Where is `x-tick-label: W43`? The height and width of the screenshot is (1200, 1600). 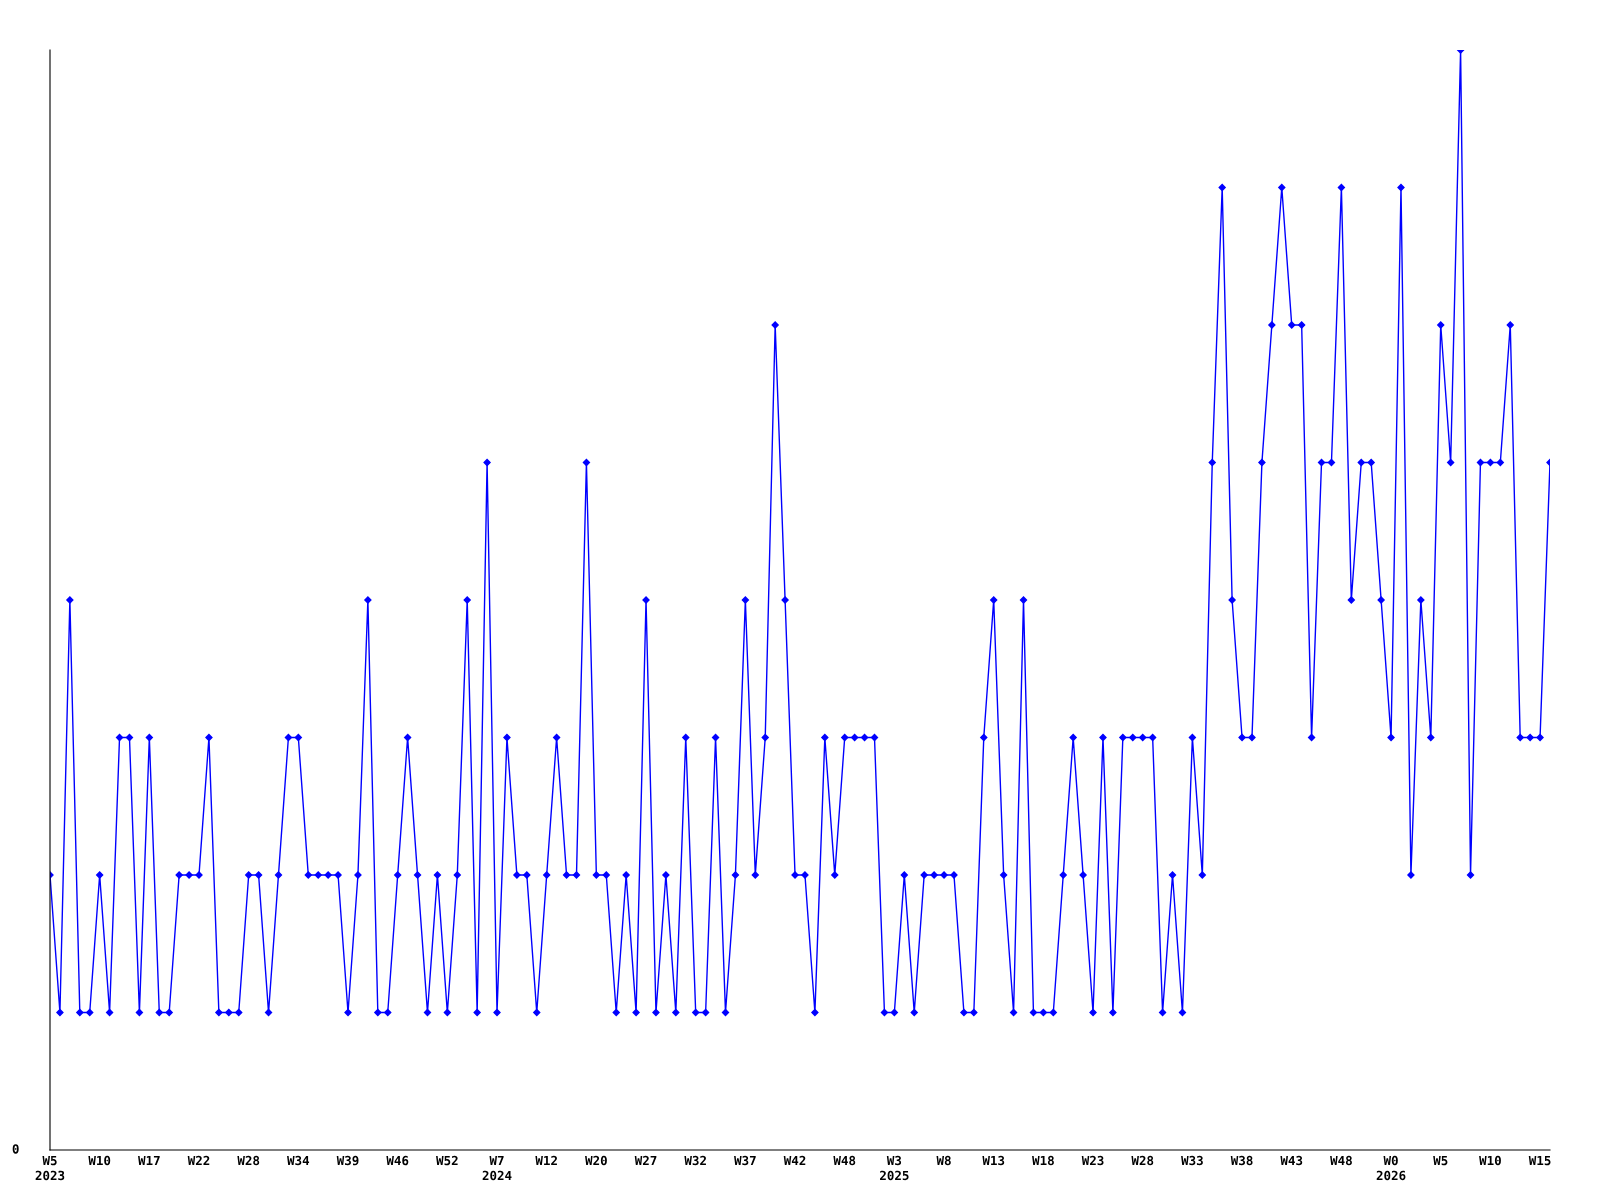
x-tick-label: W43 is located at coordinates (1291, 1160).